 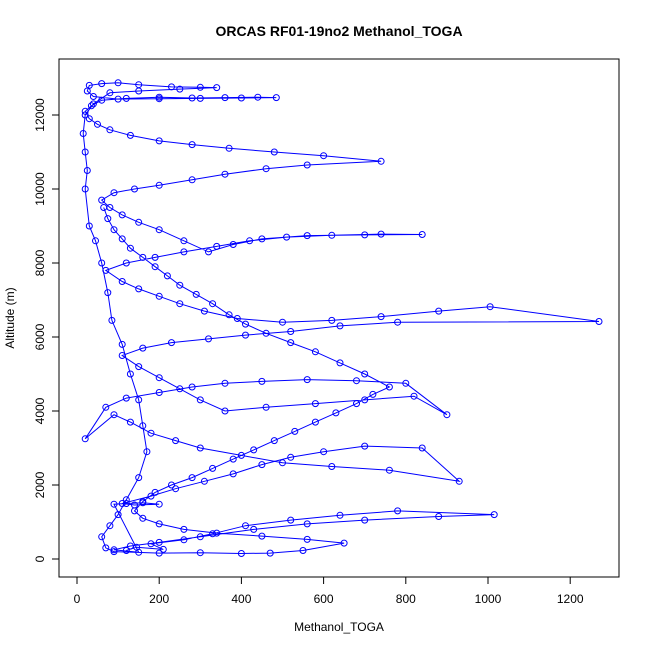 What do you see at coordinates (46, 330) in the screenshot?
I see `y-axis: 0 2000 4000 6000 8000 10000 12000` at bounding box center [46, 330].